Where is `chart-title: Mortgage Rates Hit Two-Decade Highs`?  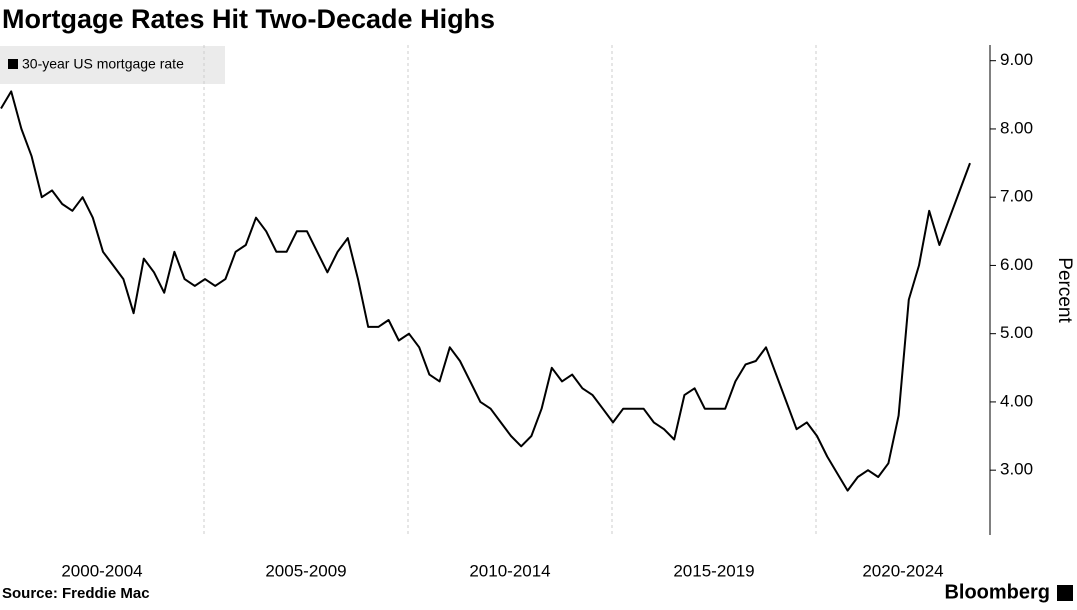 chart-title: Mortgage Rates Hit Two-Decade Highs is located at coordinates (248, 19).